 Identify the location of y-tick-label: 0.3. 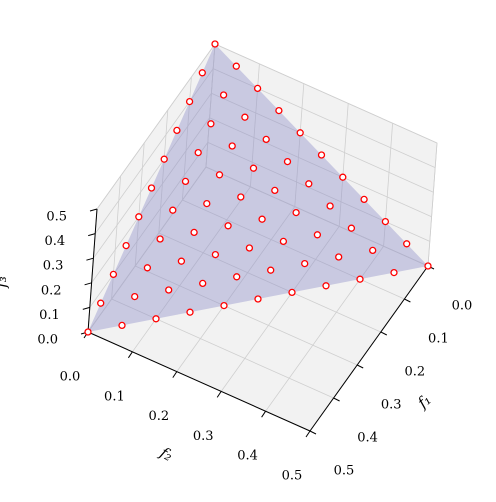
(203, 436).